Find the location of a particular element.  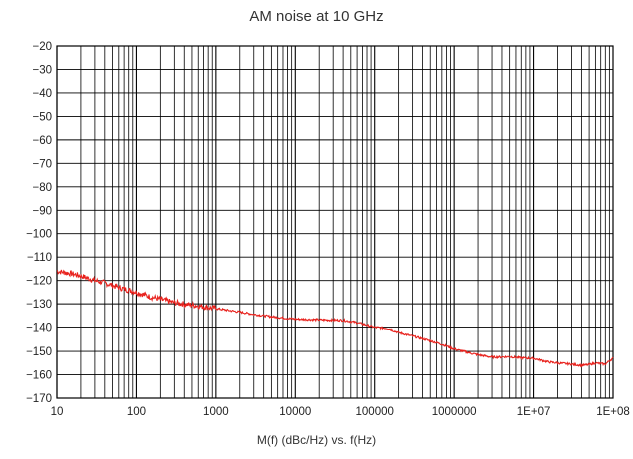

y-tick-label: −30 is located at coordinates (42, 70).